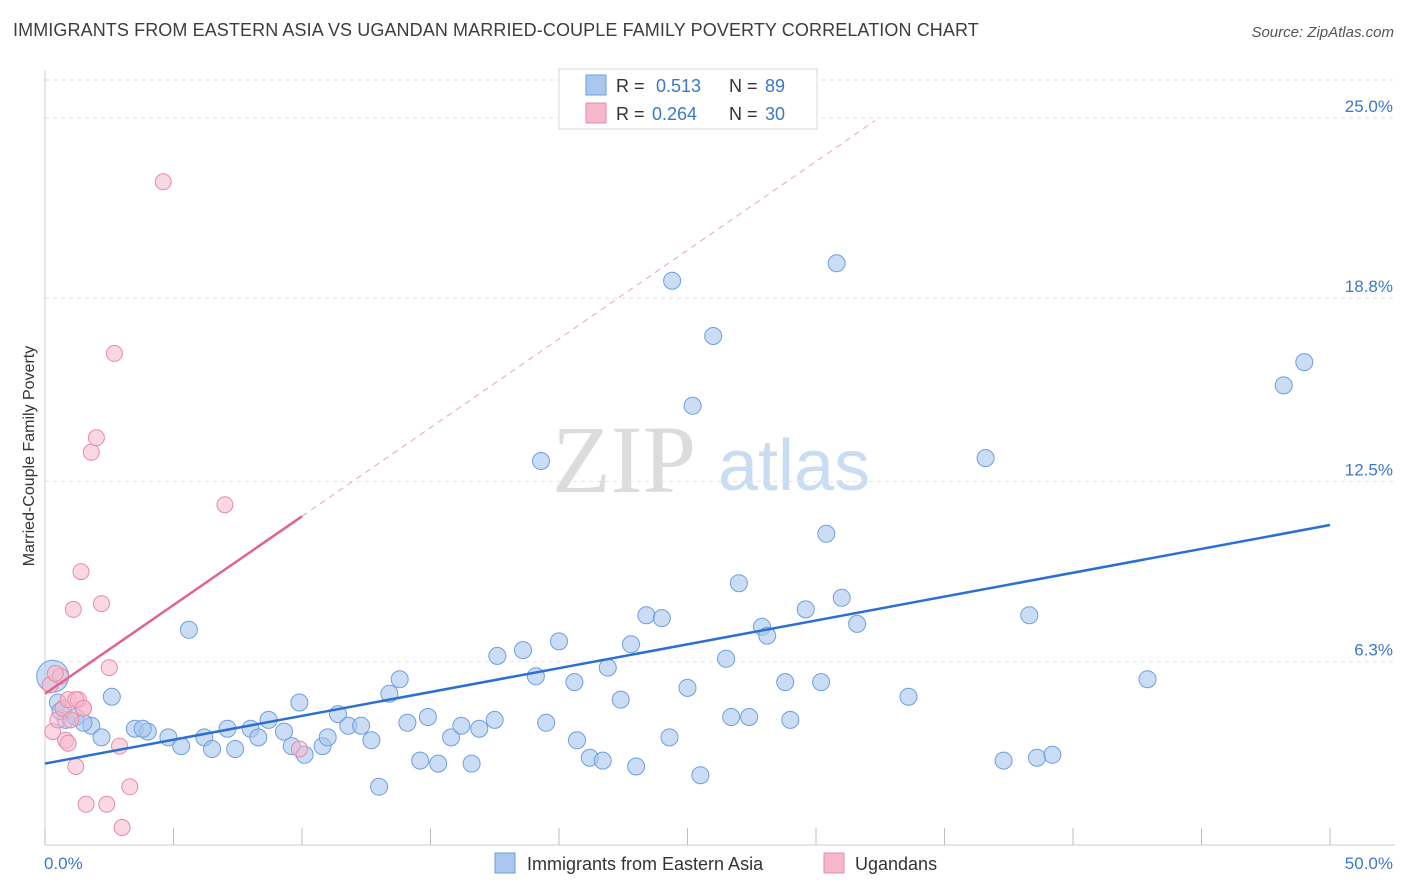 This screenshot has height=892, width=1406. I want to click on y-tick-label: 12.5%, so click(1369, 469).